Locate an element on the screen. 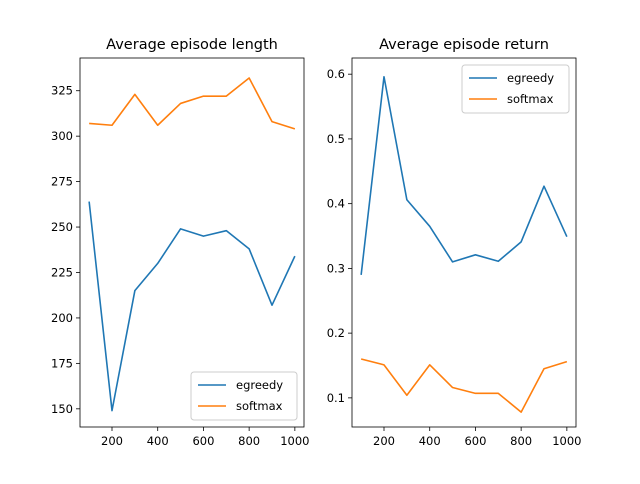 This screenshot has height=484, width=640. y-tick-label: 0.1 is located at coordinates (336, 398).